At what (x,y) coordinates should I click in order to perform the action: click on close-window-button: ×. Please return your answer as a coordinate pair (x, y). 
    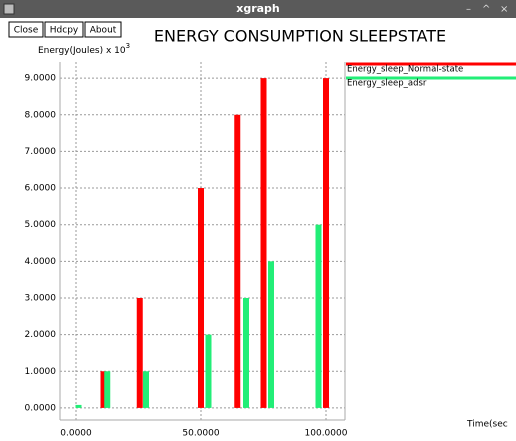
    Looking at the image, I should click on (504, 9).